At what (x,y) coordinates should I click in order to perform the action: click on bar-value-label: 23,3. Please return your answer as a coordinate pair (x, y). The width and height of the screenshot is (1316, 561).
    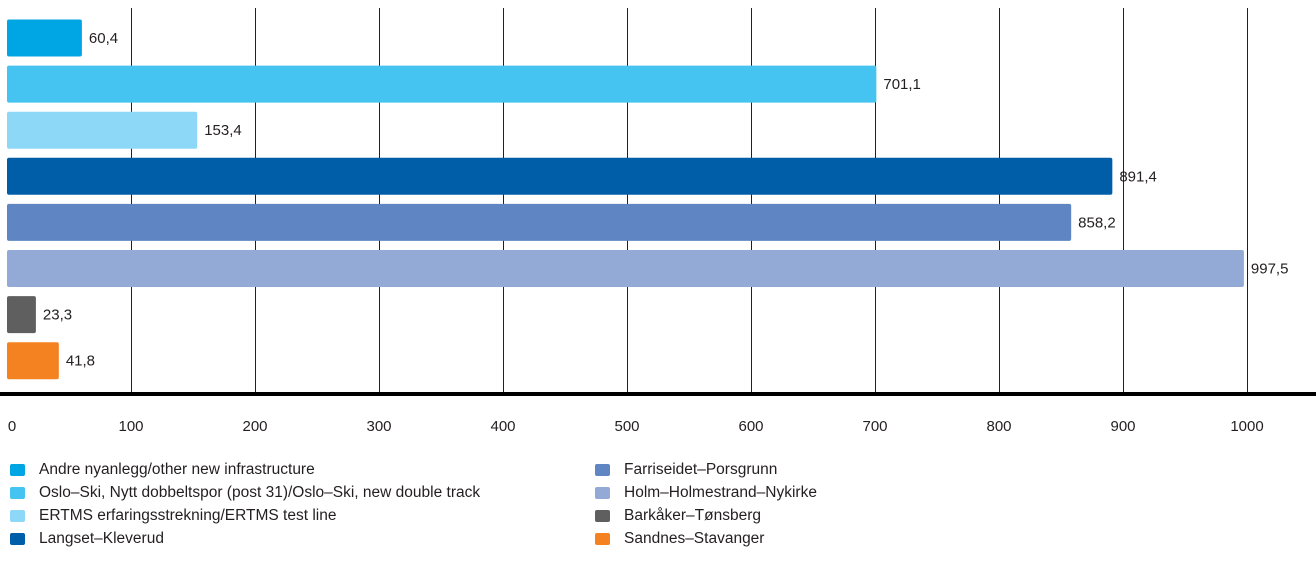
    Looking at the image, I should click on (57, 315).